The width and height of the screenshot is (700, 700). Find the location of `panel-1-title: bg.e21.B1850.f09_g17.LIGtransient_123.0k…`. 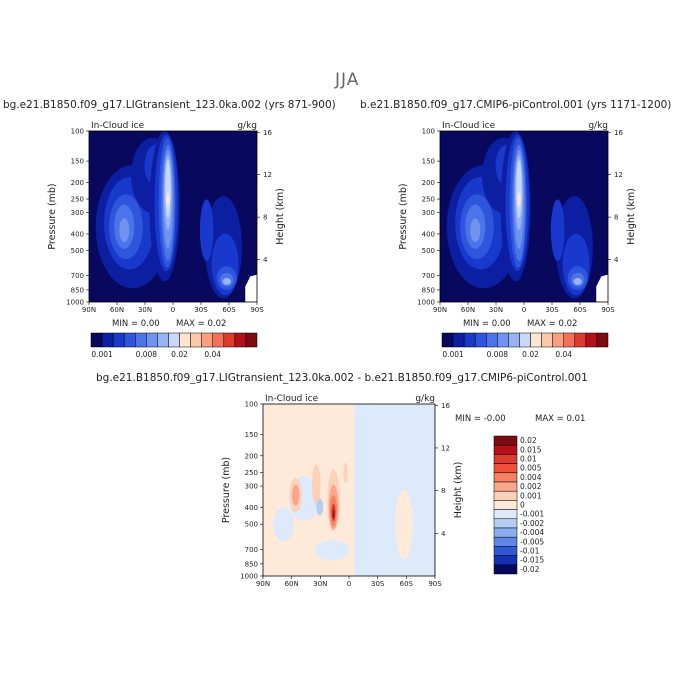

panel-1-title: bg.e21.B1850.f09_g17.LIGtransient_123.0k… is located at coordinates (169, 105).